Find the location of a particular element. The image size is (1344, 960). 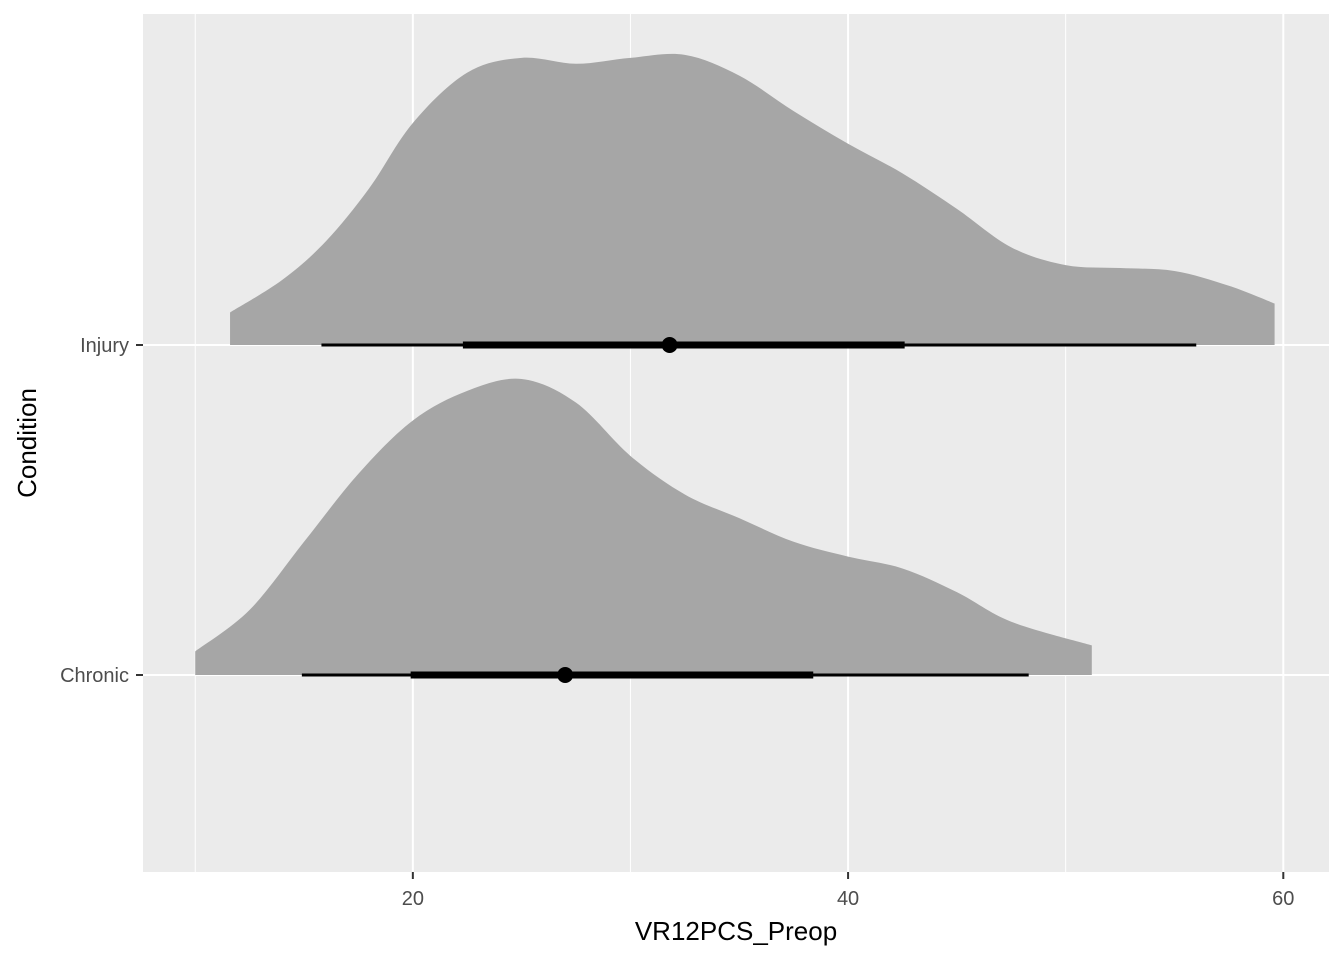

y-tick-label: Injury is located at coordinates (104, 346).